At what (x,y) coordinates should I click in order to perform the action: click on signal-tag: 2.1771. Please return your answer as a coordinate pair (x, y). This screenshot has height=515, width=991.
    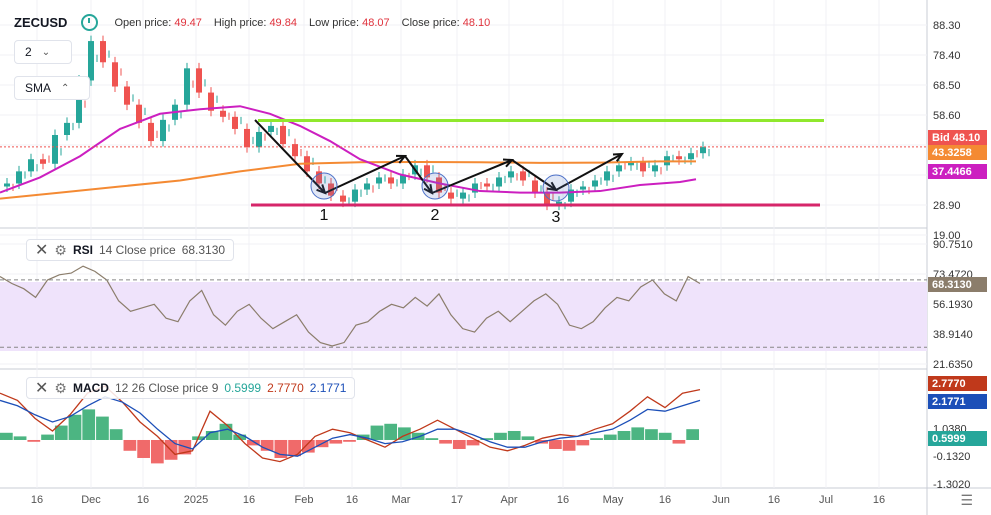
    Looking at the image, I should click on (957, 401).